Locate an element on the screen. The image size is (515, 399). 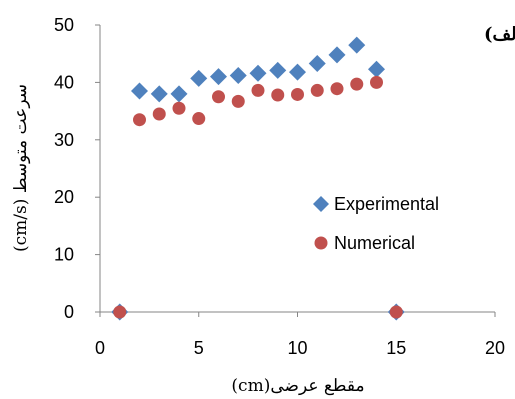
x-tick-label: 15 is located at coordinates (396, 348).